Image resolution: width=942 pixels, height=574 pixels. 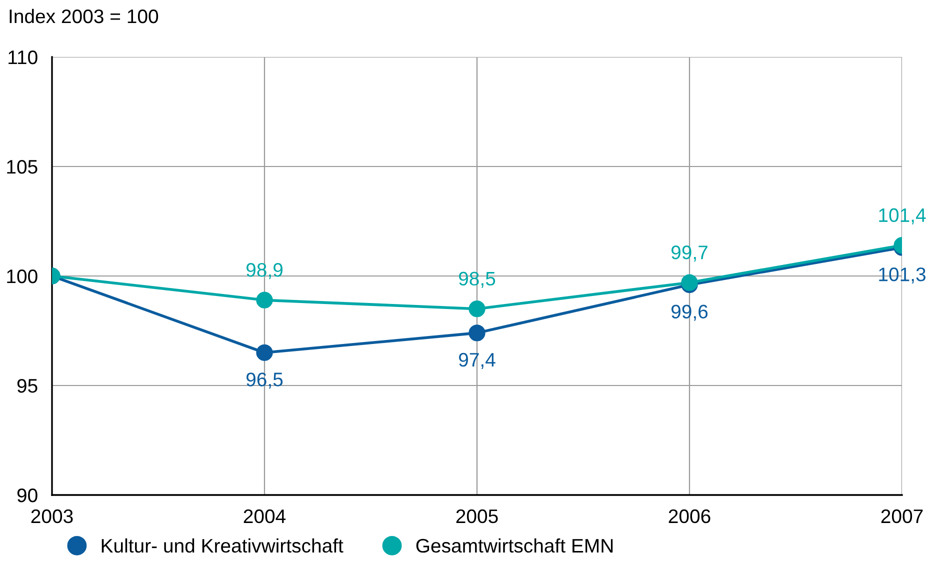 I want to click on data-label: 101,4, so click(x=902, y=216).